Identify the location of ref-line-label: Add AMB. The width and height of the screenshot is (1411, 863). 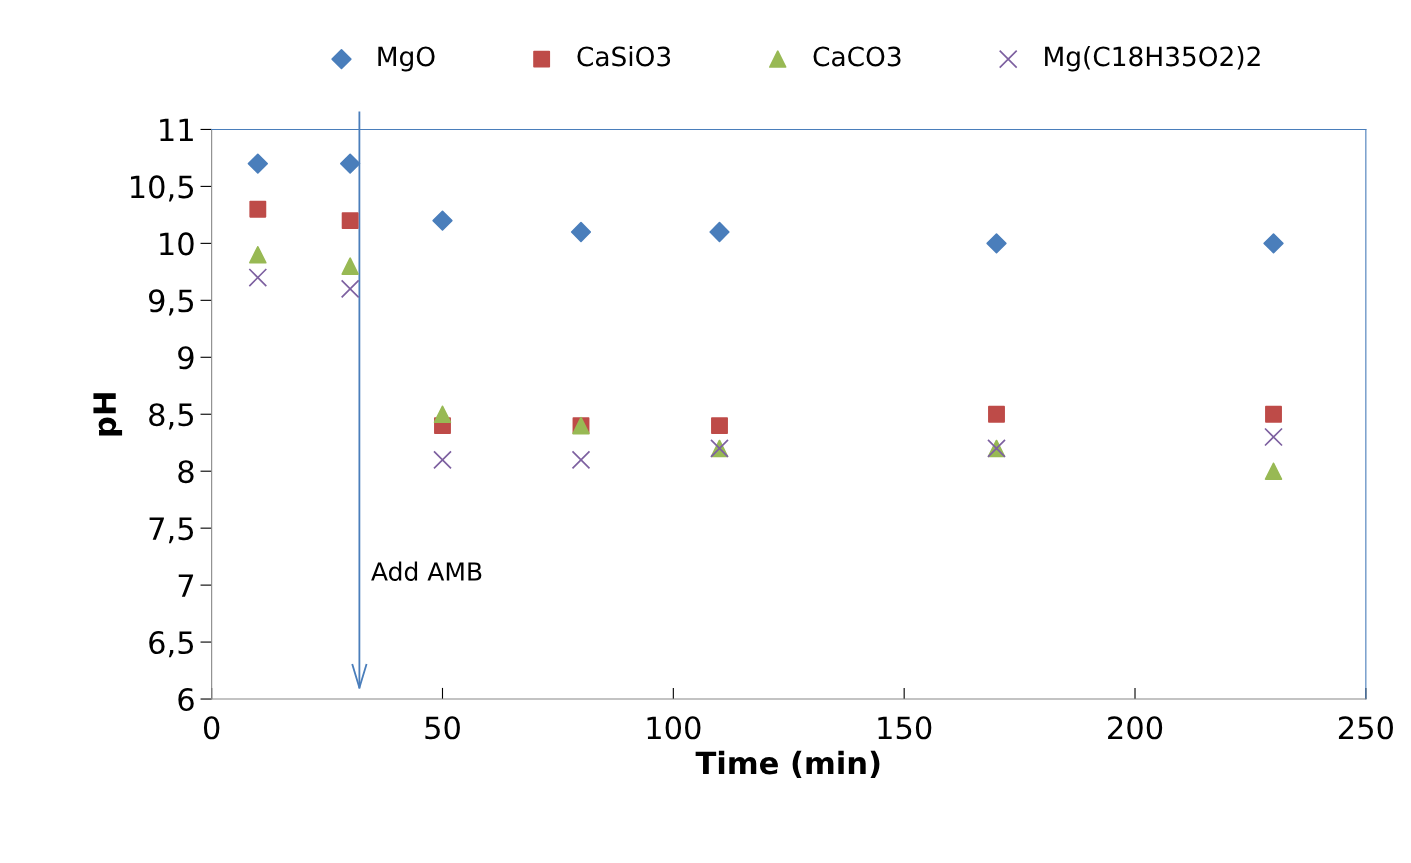
(426, 571).